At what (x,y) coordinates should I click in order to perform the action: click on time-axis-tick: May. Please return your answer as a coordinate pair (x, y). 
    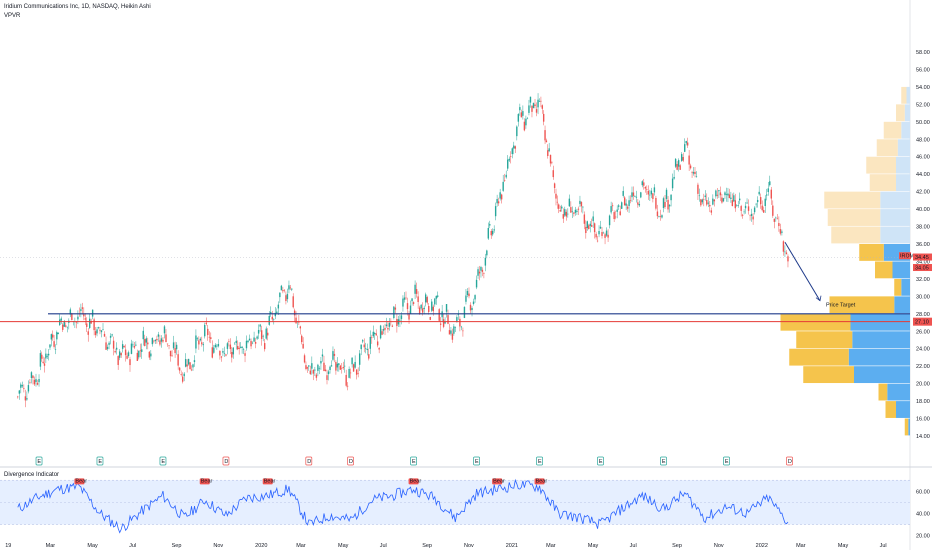
    Looking at the image, I should click on (92, 546).